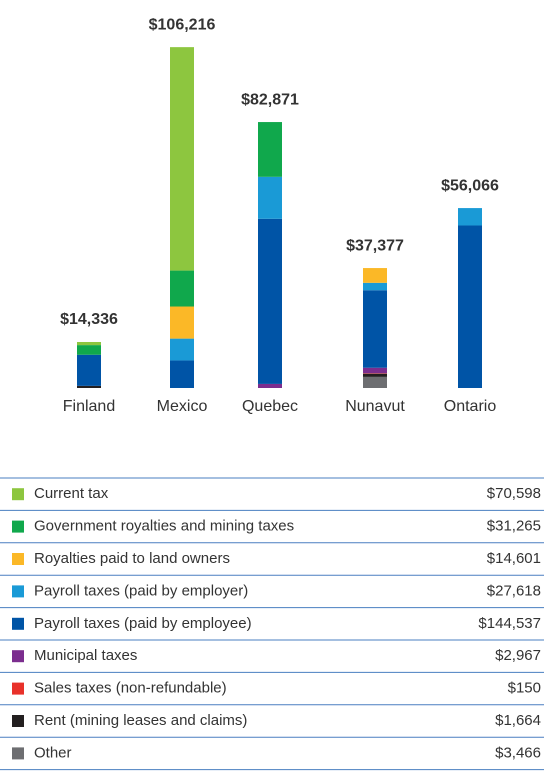  What do you see at coordinates (514, 590) in the screenshot?
I see `legend-total: $27,618` at bounding box center [514, 590].